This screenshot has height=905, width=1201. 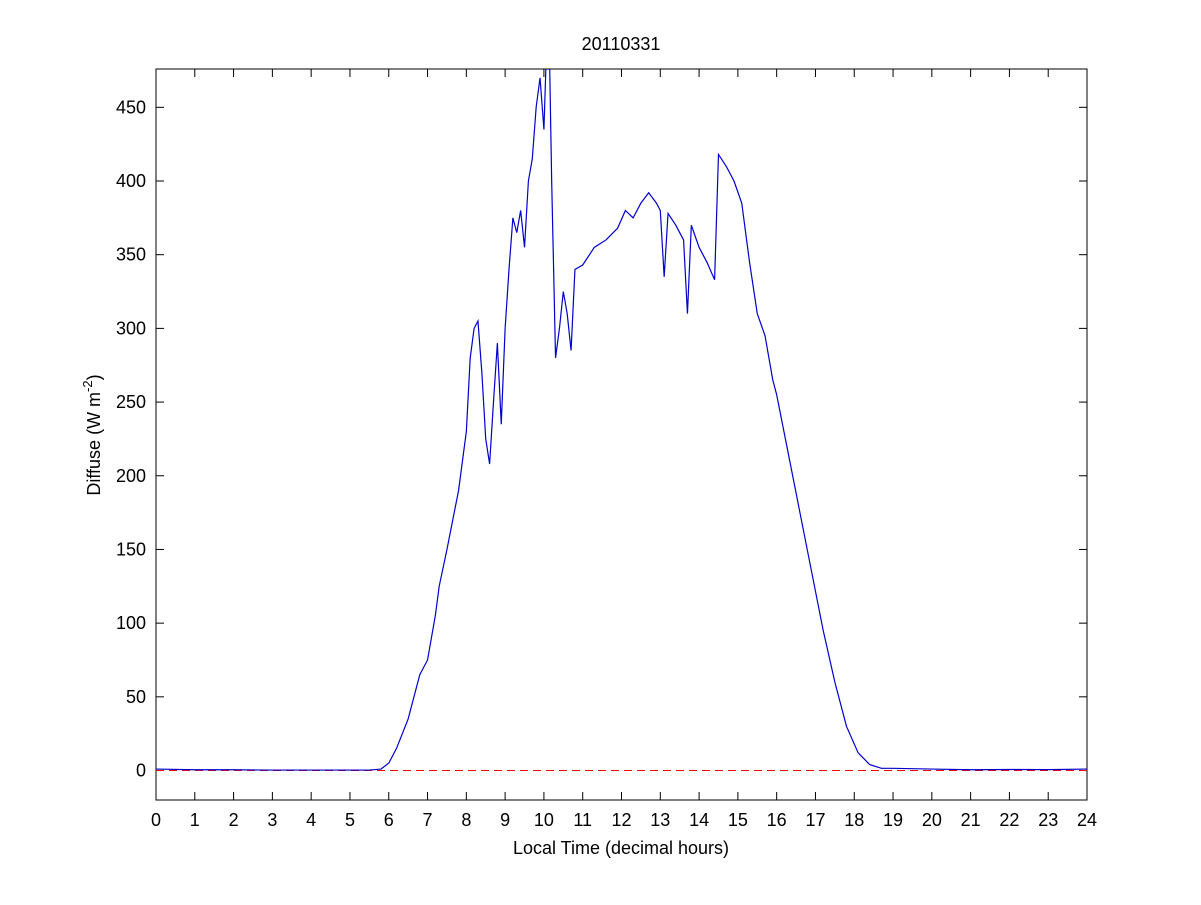 I want to click on x-tick-label: 7, so click(x=428, y=820).